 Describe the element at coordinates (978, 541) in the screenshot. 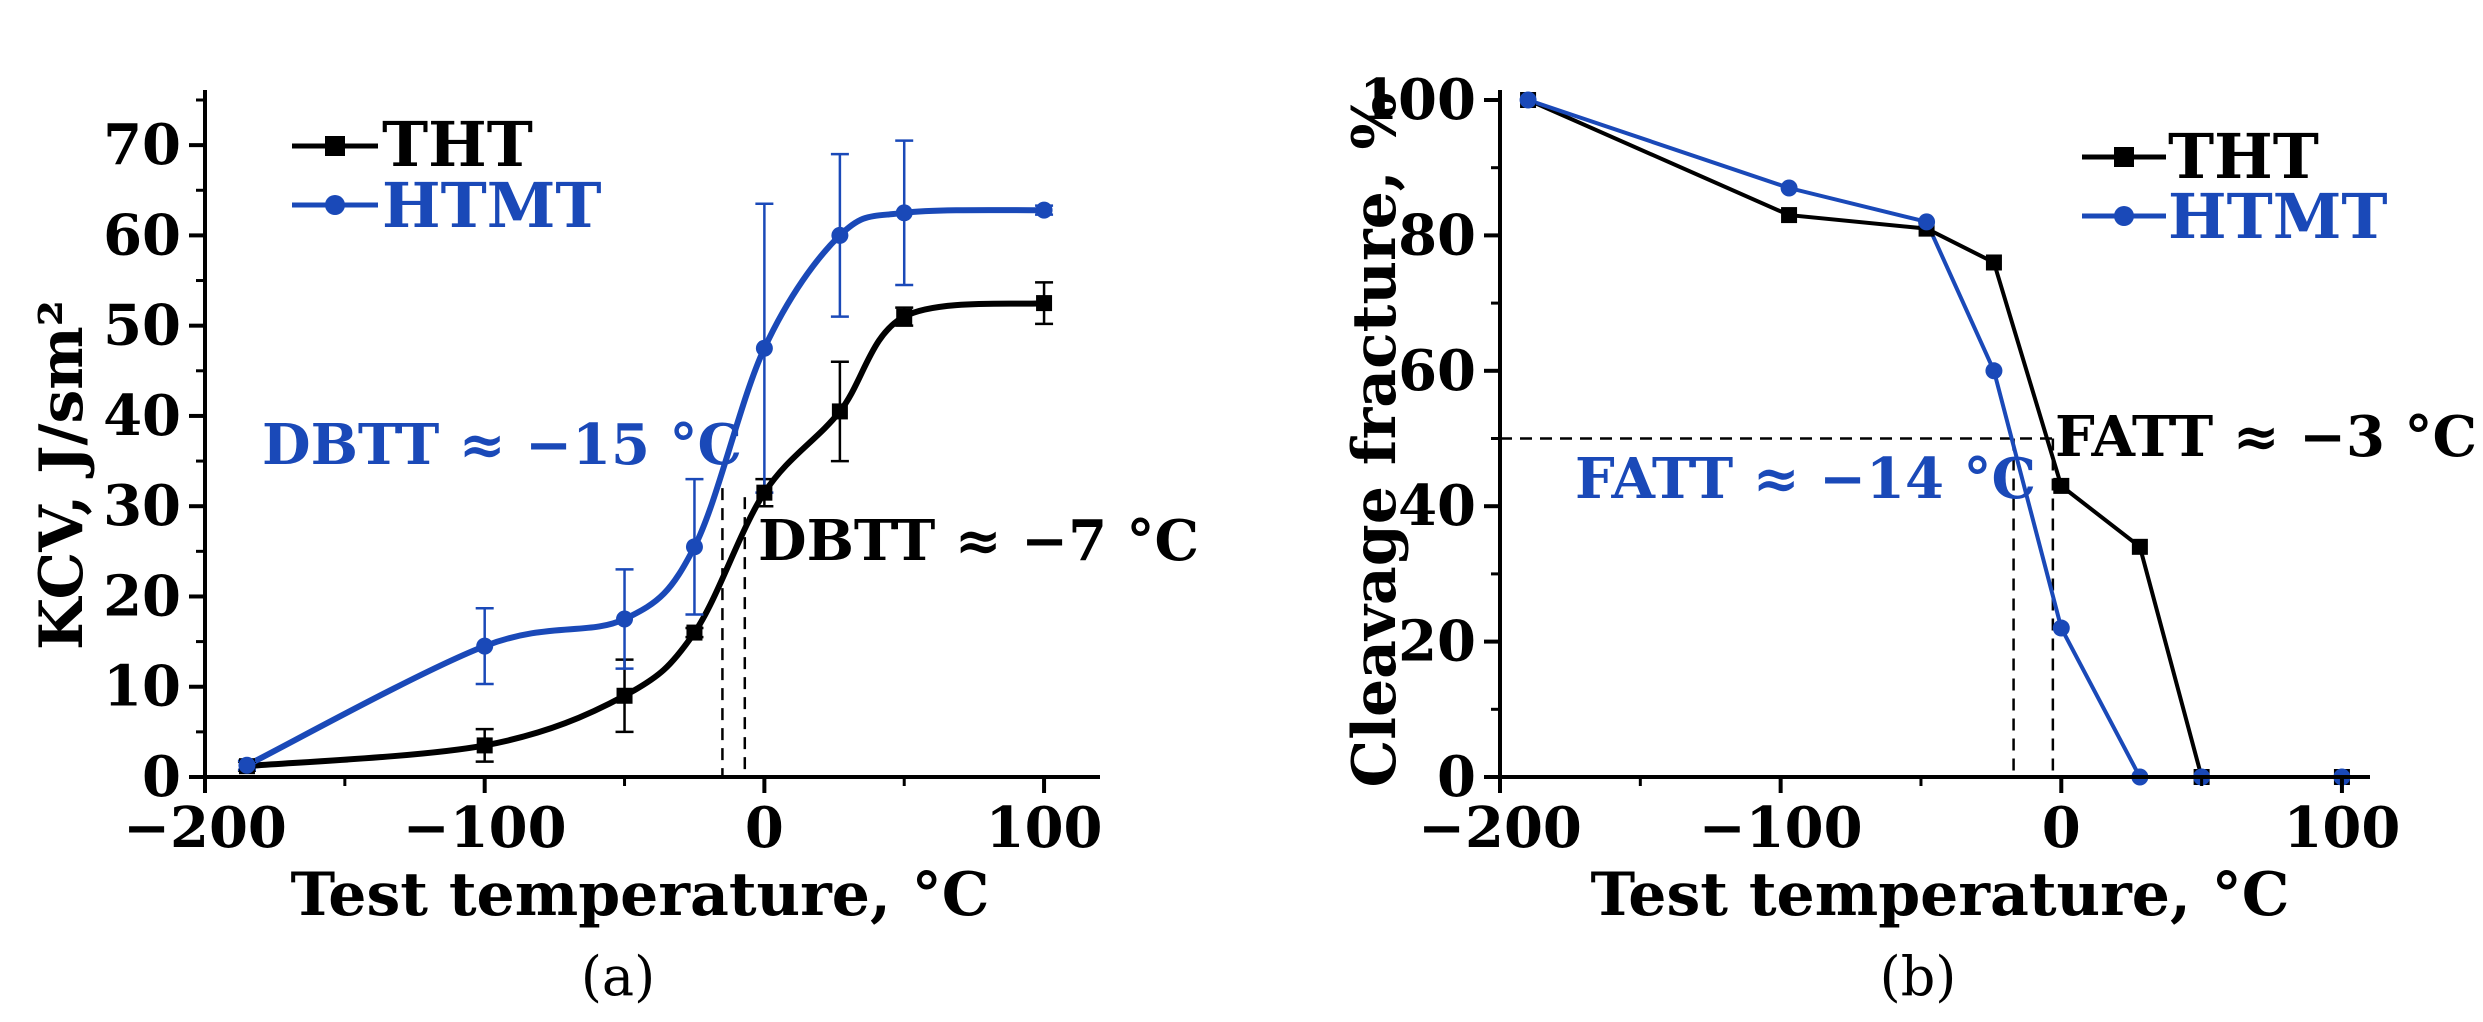

I see `annotation-dbtt-tht: DBTT ≈ −7 °C` at that location.